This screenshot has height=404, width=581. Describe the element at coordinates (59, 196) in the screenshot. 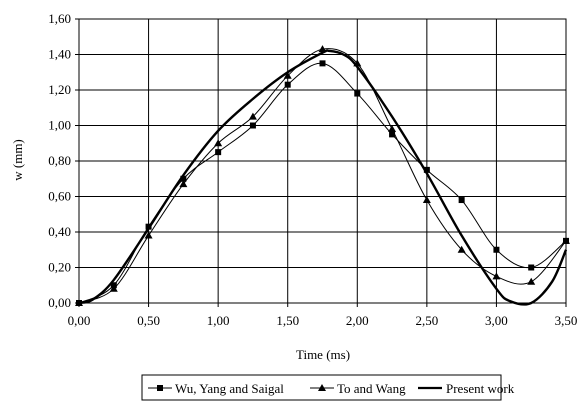

I see `y-tick-label: 0,60` at that location.